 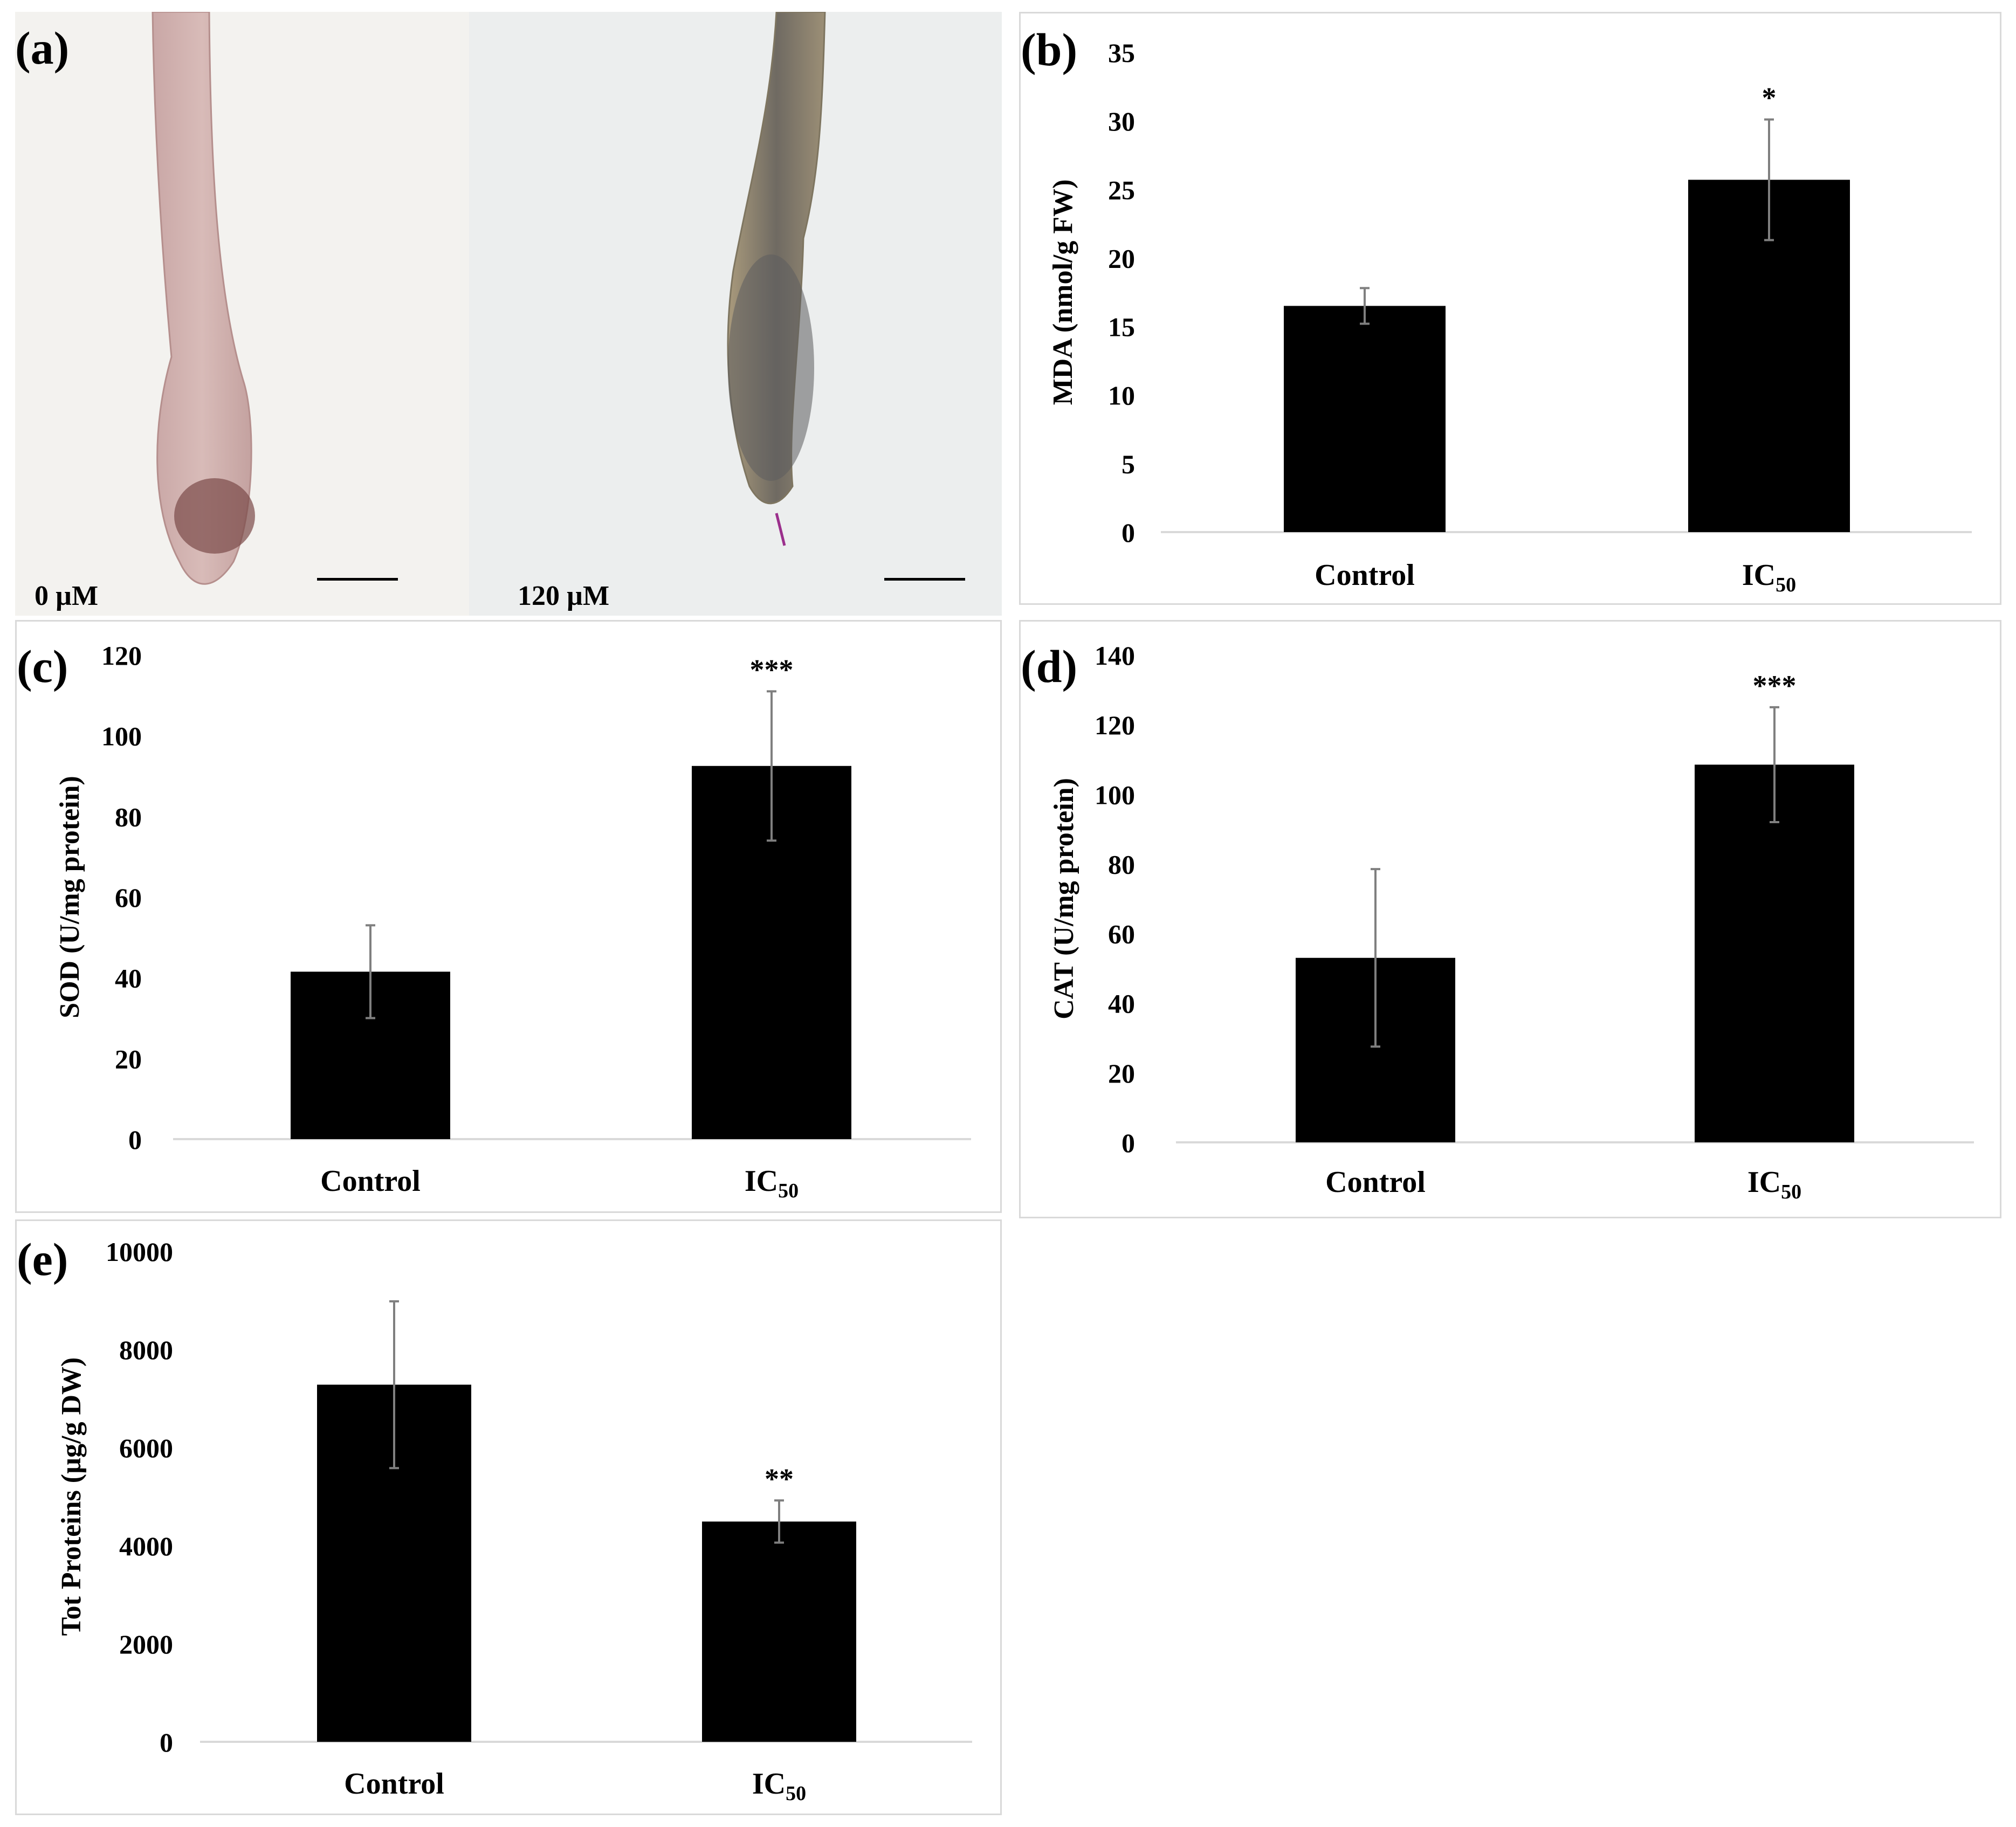 I want to click on y-tick-label: 10000, so click(x=139, y=1252).